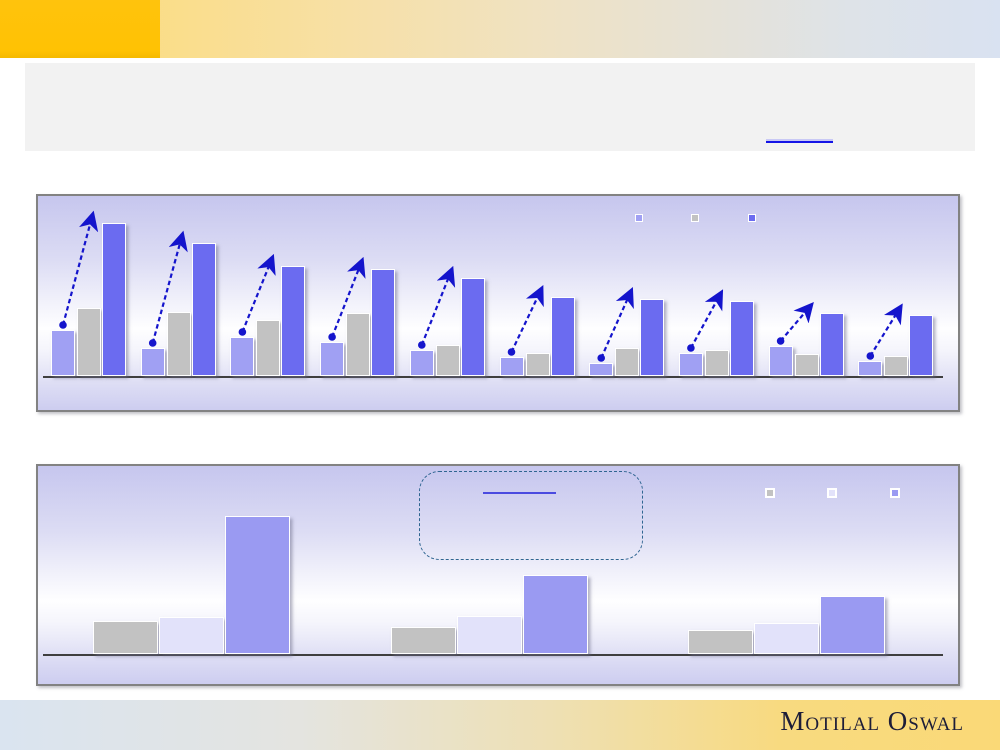 The height and width of the screenshot is (750, 1000). I want to click on chart1-legend-swatch-light-periwinkle, so click(639, 218).